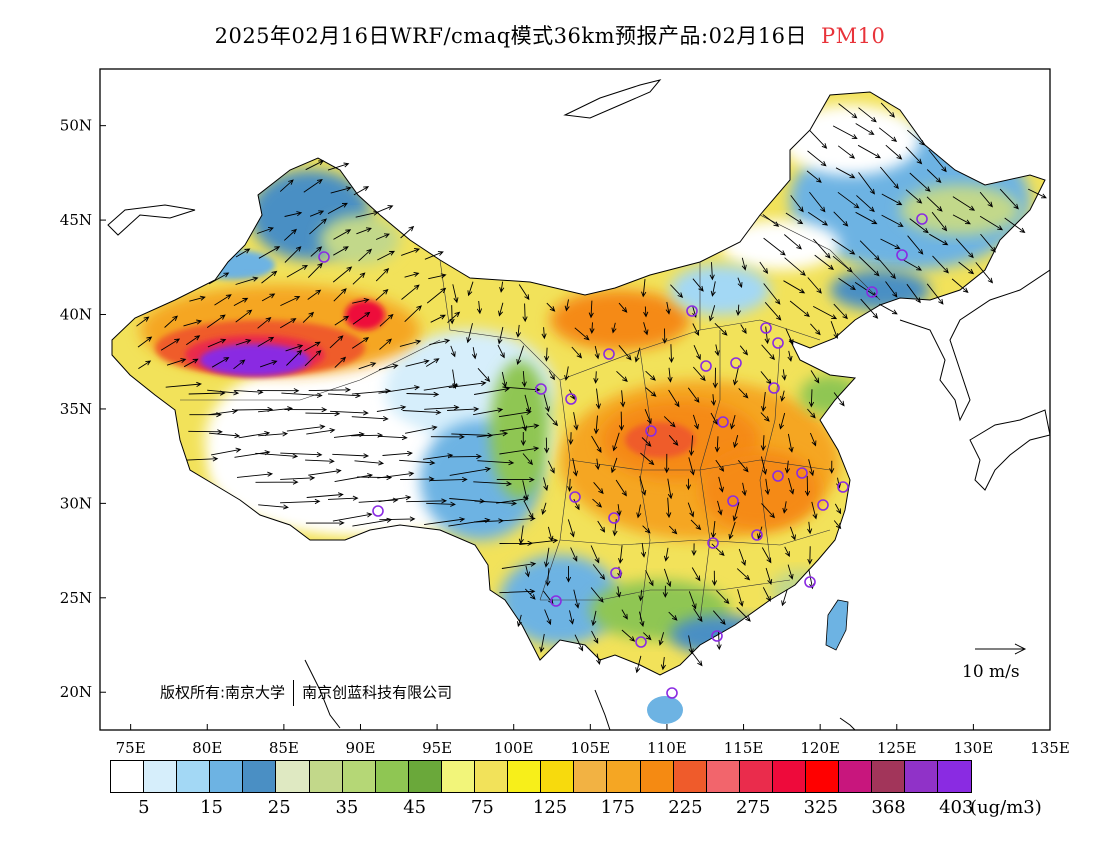 This screenshot has height=850, width=1100. Describe the element at coordinates (753, 807) in the screenshot. I see `colorbar-label: 275` at that location.